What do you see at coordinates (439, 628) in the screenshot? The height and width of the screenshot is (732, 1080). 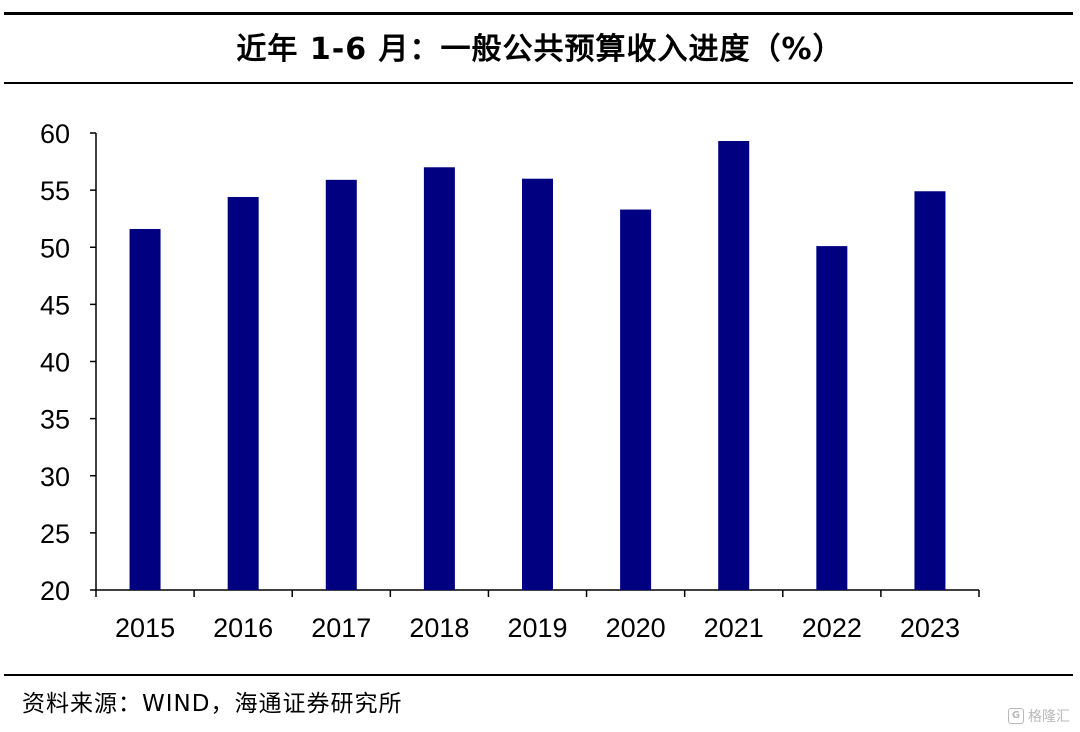 I see `x-tick-label: 2018` at bounding box center [439, 628].